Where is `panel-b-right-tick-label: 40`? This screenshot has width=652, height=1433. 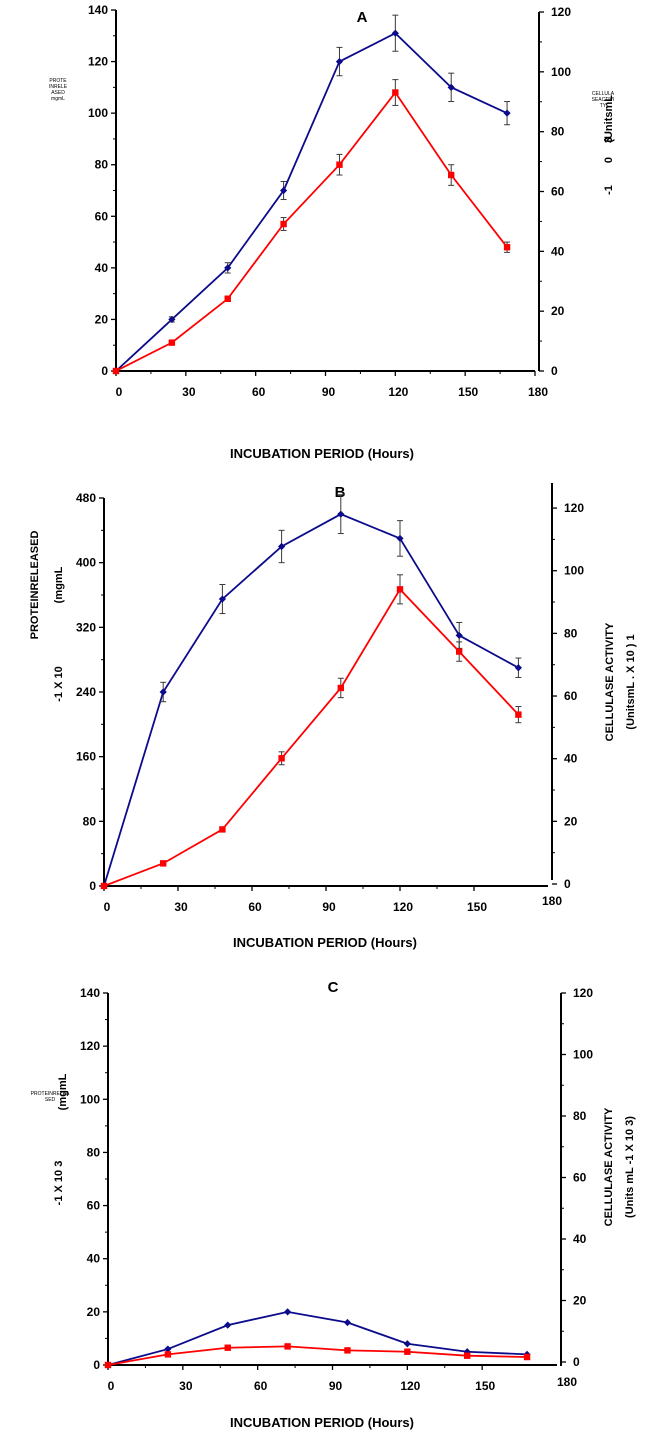 panel-b-right-tick-label: 40 is located at coordinates (571, 759).